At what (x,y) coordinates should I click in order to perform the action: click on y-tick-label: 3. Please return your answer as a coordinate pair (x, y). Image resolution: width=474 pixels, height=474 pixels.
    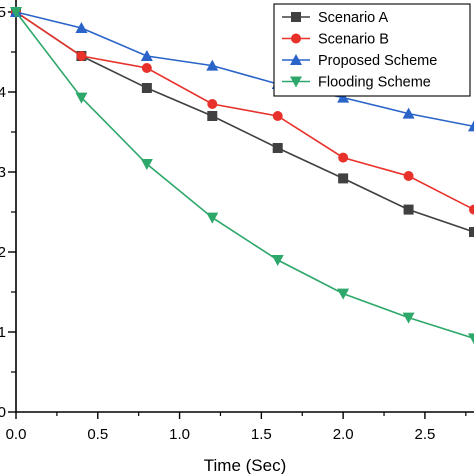
    Looking at the image, I should click on (3, 172).